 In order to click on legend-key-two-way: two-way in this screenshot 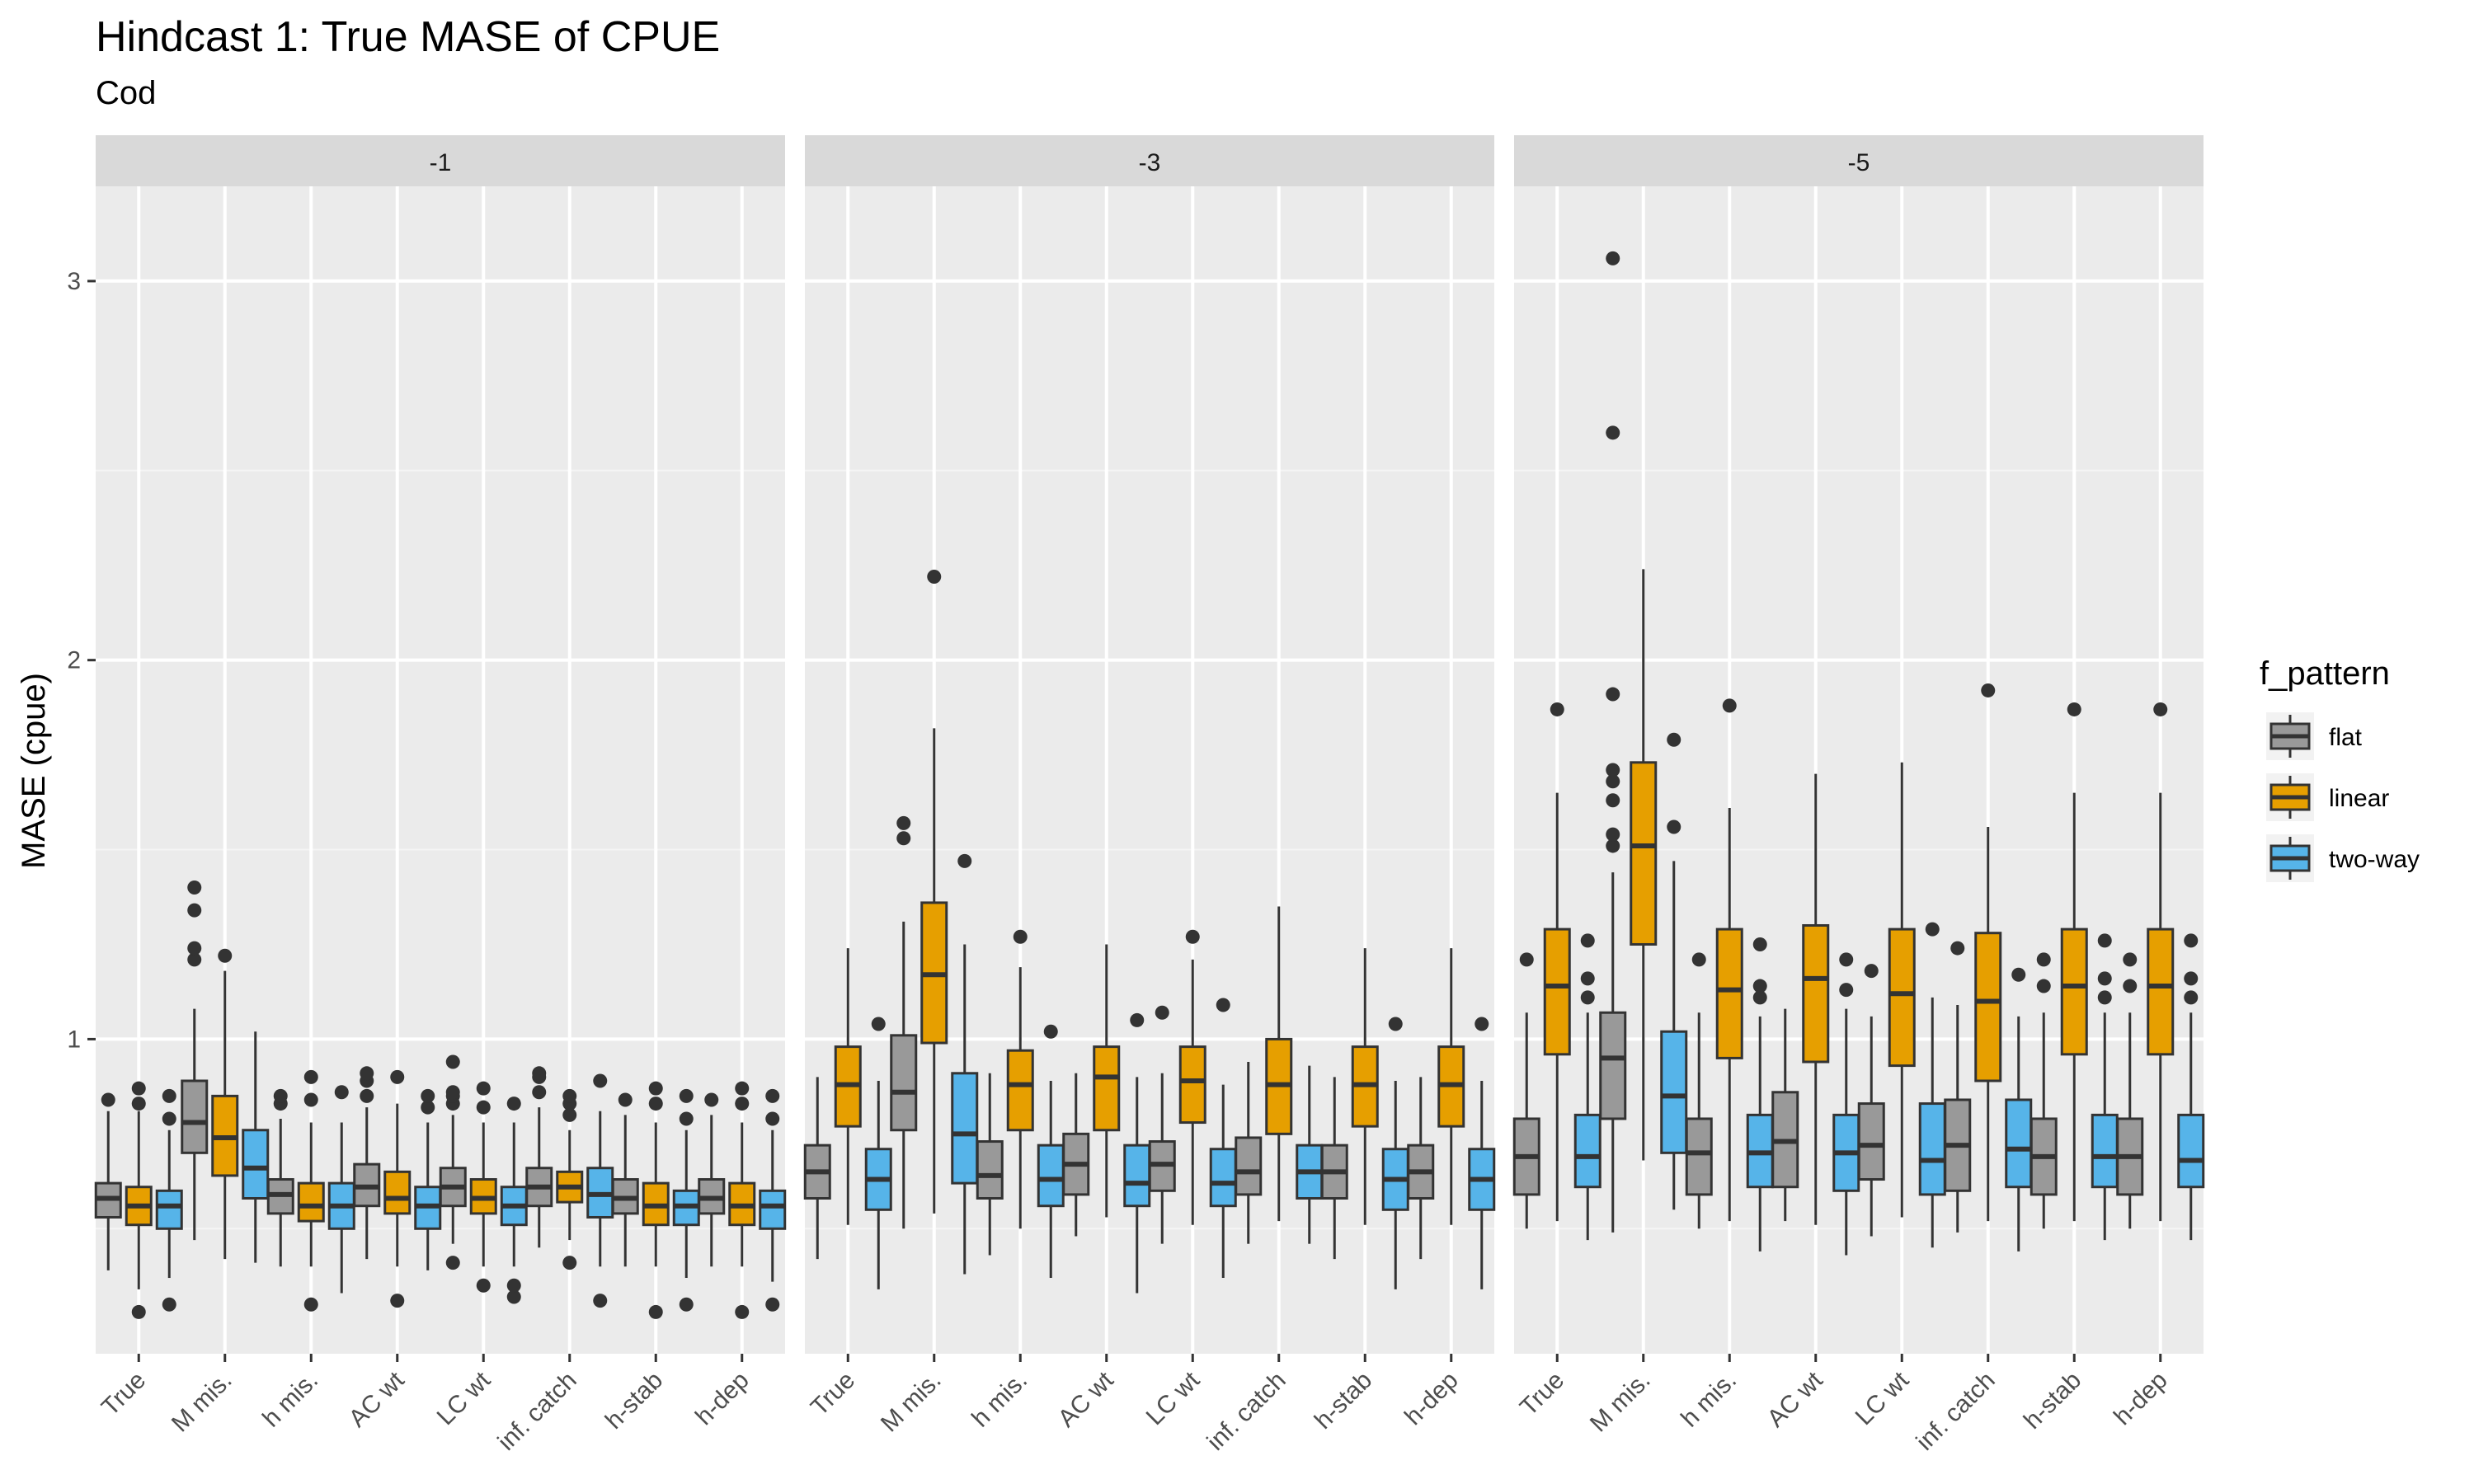, I will do `click(2343, 858)`.